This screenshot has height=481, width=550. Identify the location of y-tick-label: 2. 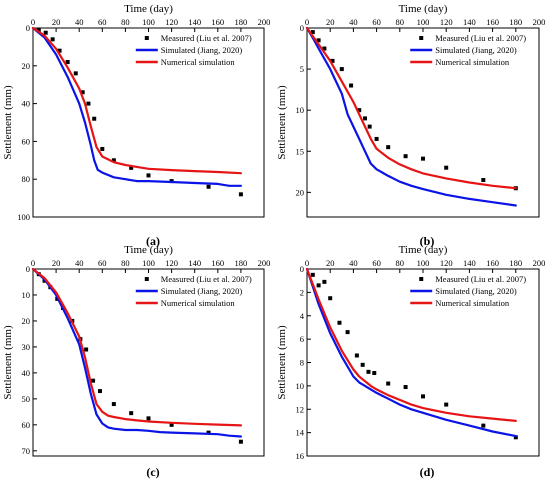
(302, 292).